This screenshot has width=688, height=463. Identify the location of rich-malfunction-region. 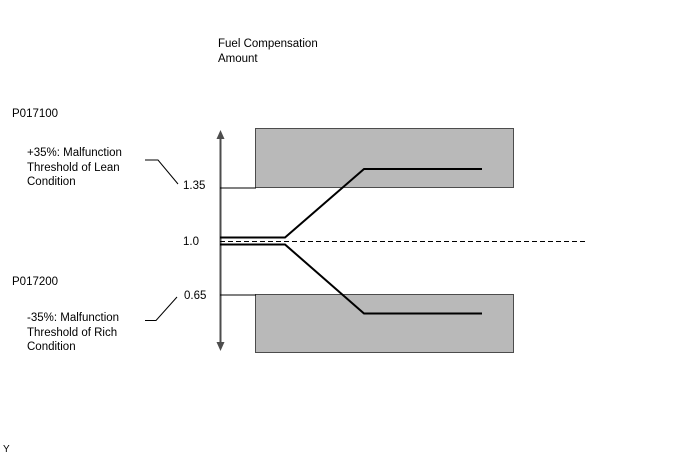
(384, 323).